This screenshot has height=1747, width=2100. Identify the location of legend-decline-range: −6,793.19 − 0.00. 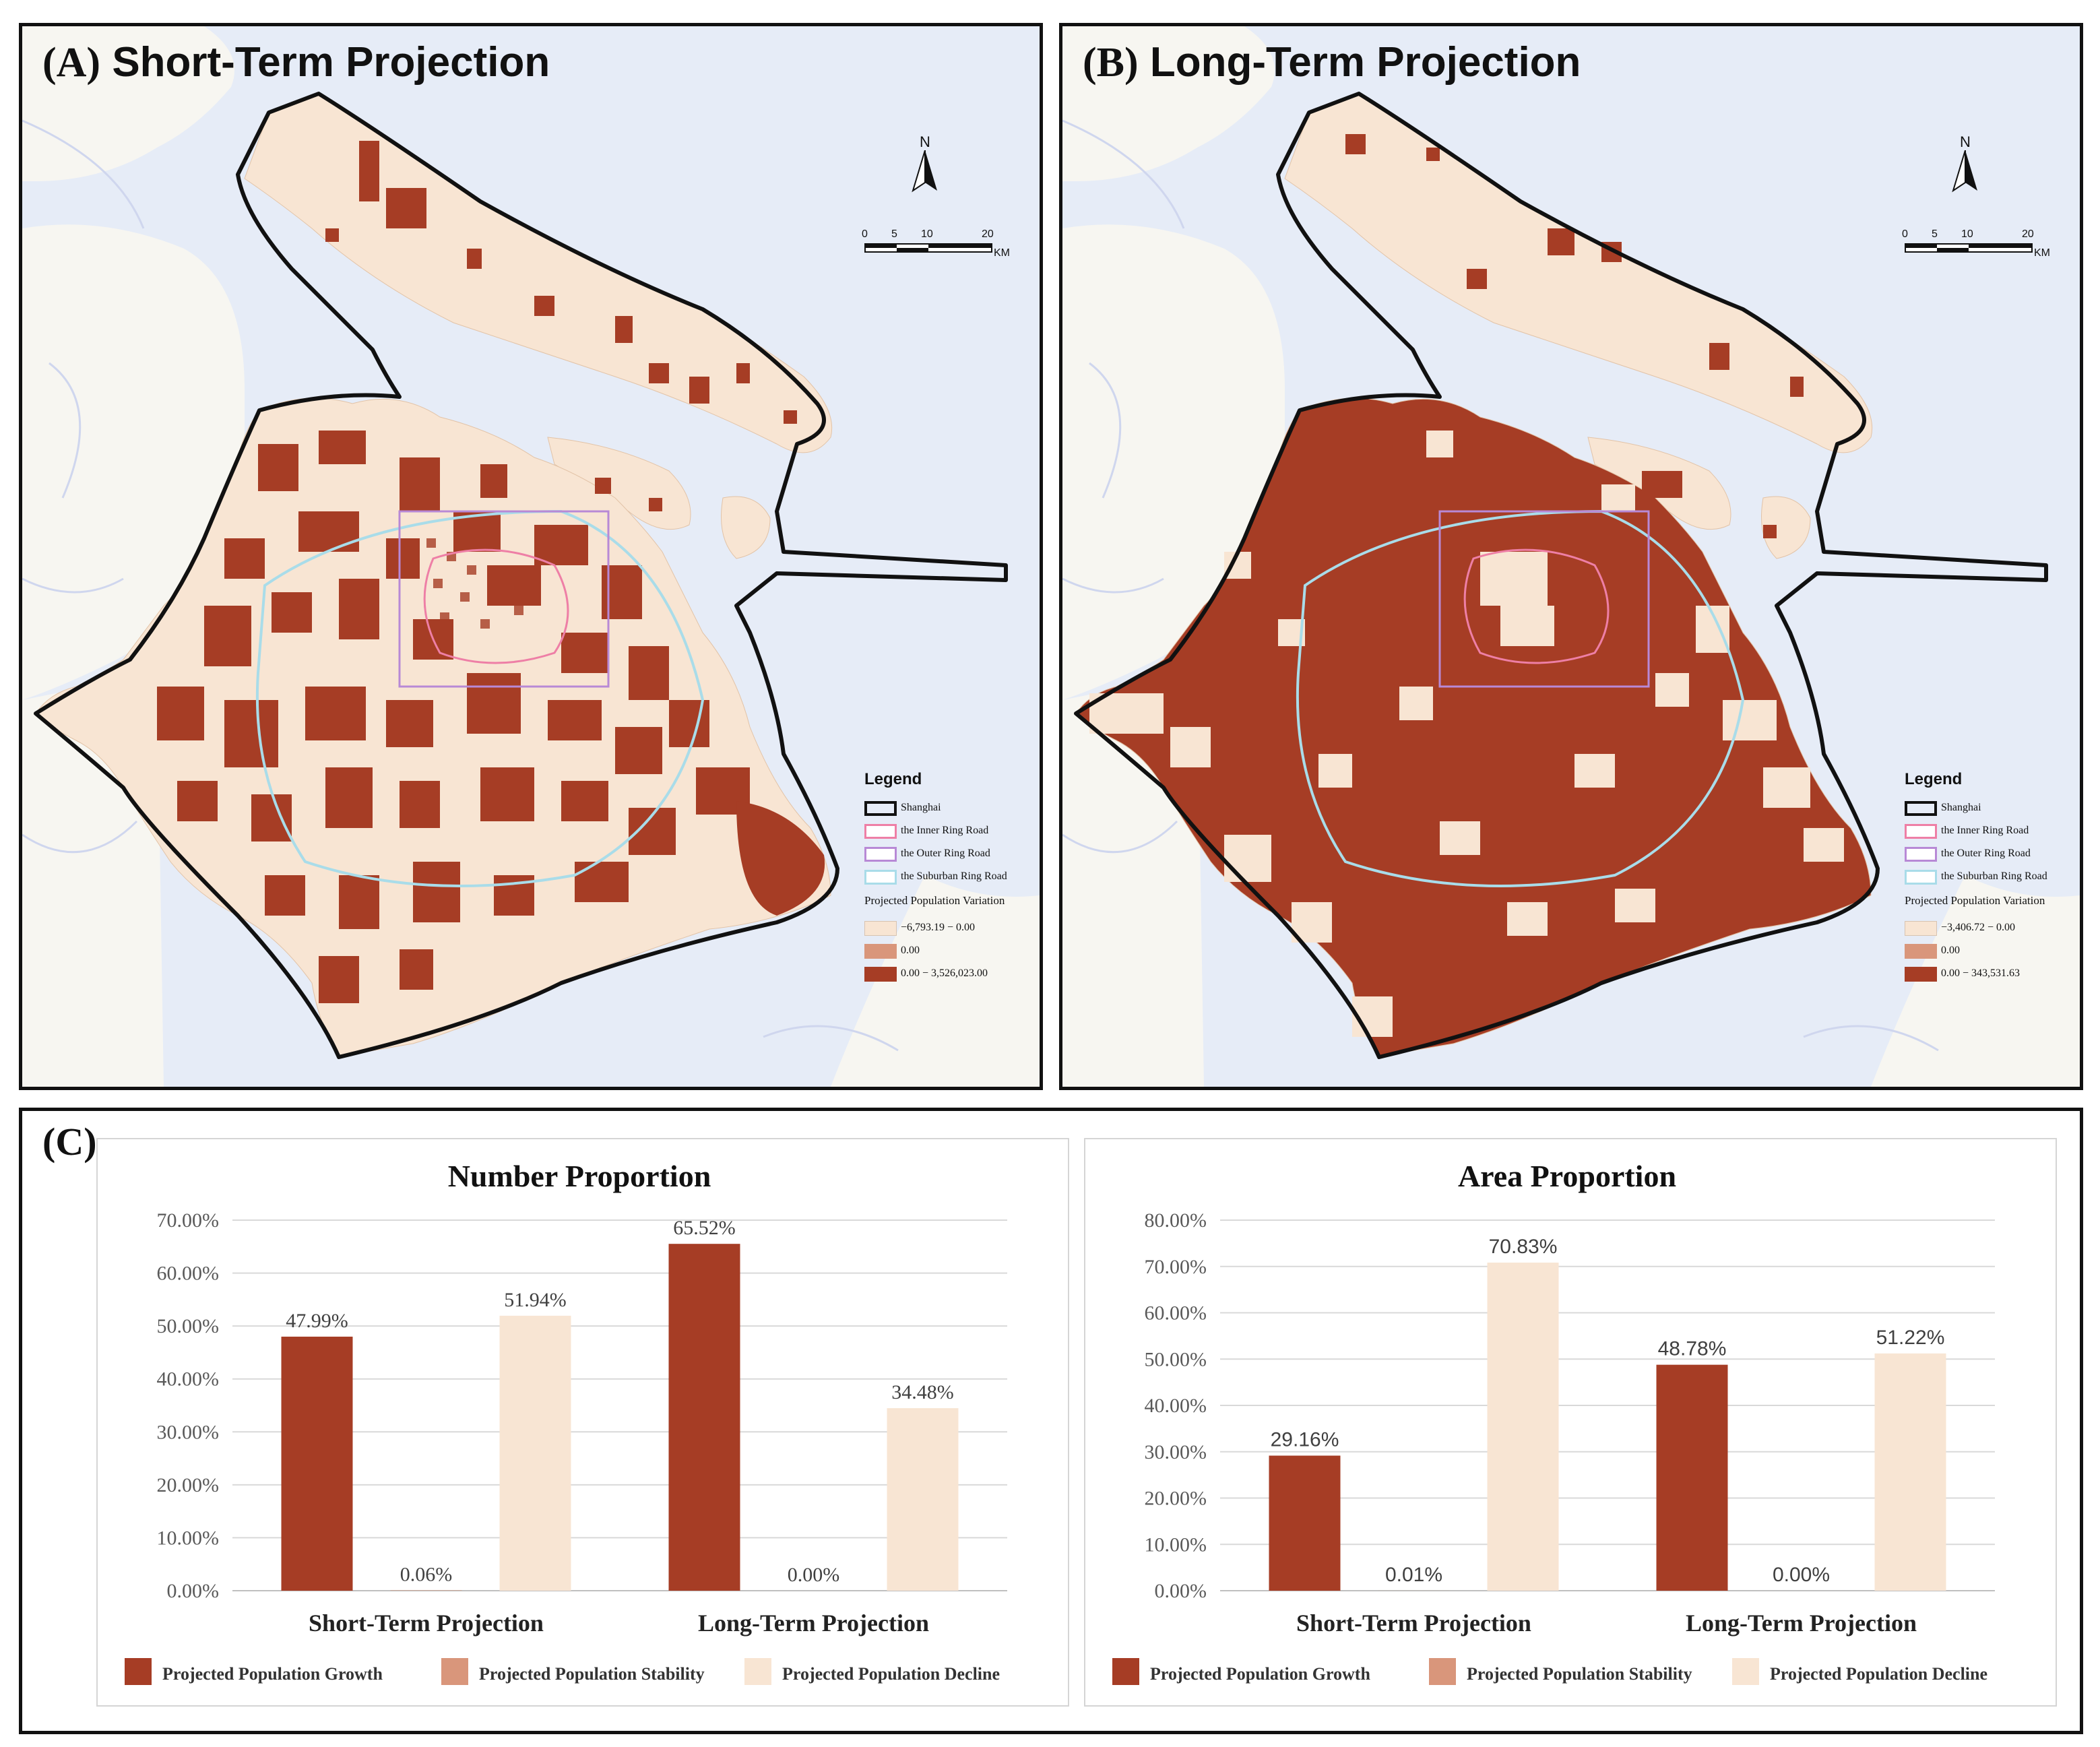
(938, 927).